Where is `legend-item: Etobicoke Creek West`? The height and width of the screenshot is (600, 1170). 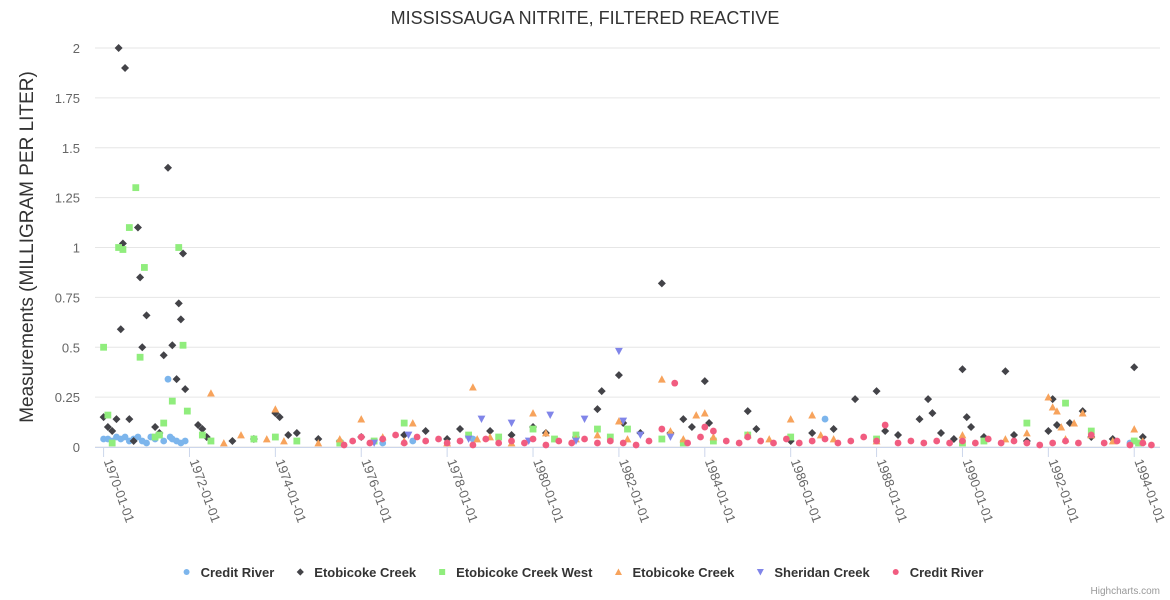 legend-item: Etobicoke Creek West is located at coordinates (516, 572).